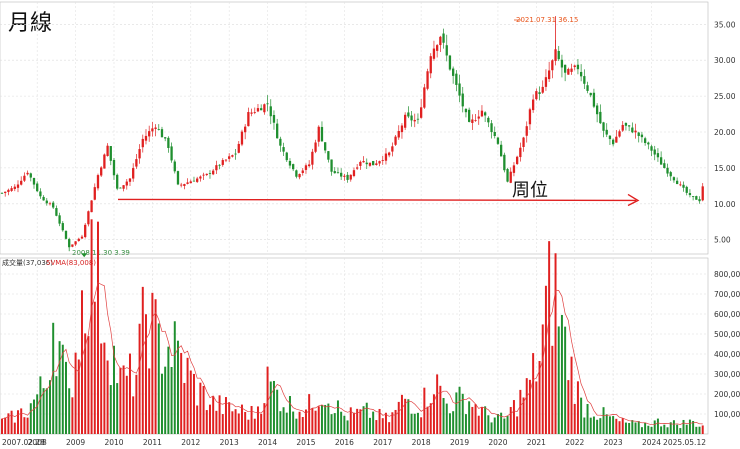 The height and width of the screenshot is (449, 740). What do you see at coordinates (267, 442) in the screenshot?
I see `x-tick-label: 2014` at bounding box center [267, 442].